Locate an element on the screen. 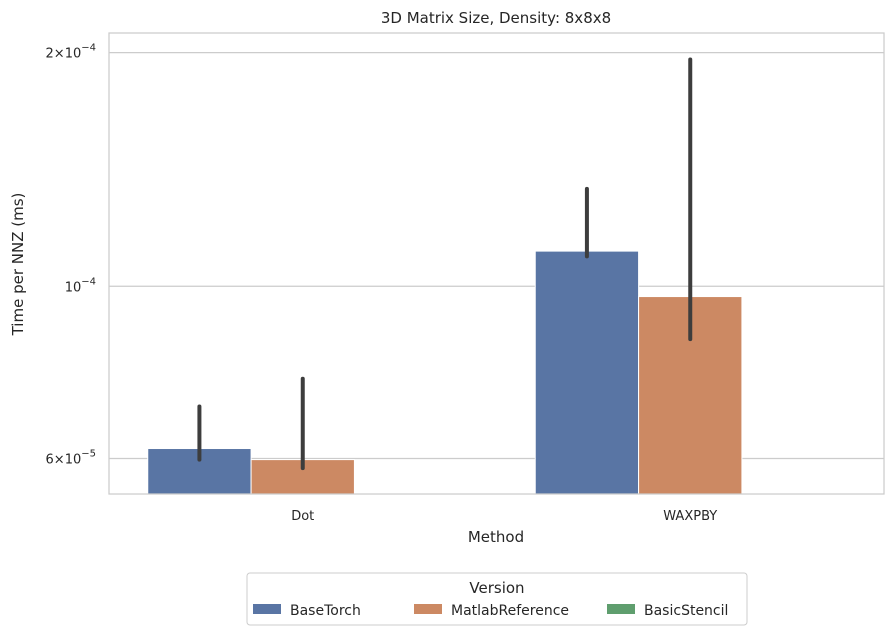  legend-label: BasicStencil is located at coordinates (686, 611).